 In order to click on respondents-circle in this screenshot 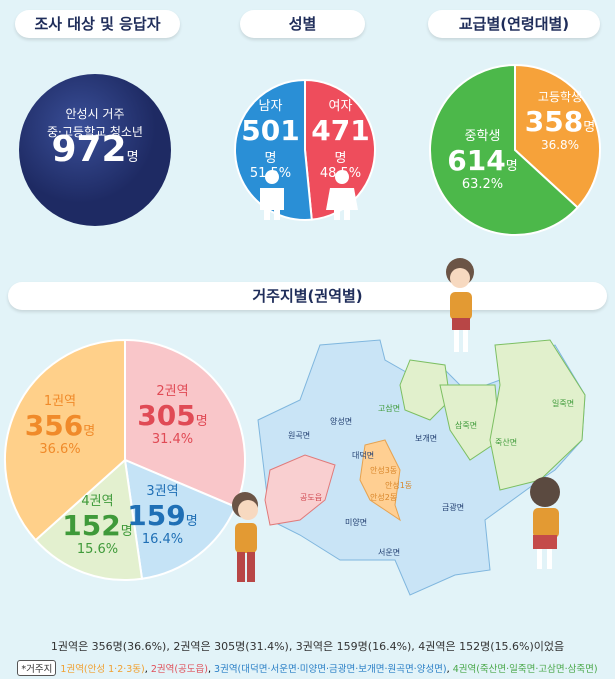, I will do `click(95, 150)`.